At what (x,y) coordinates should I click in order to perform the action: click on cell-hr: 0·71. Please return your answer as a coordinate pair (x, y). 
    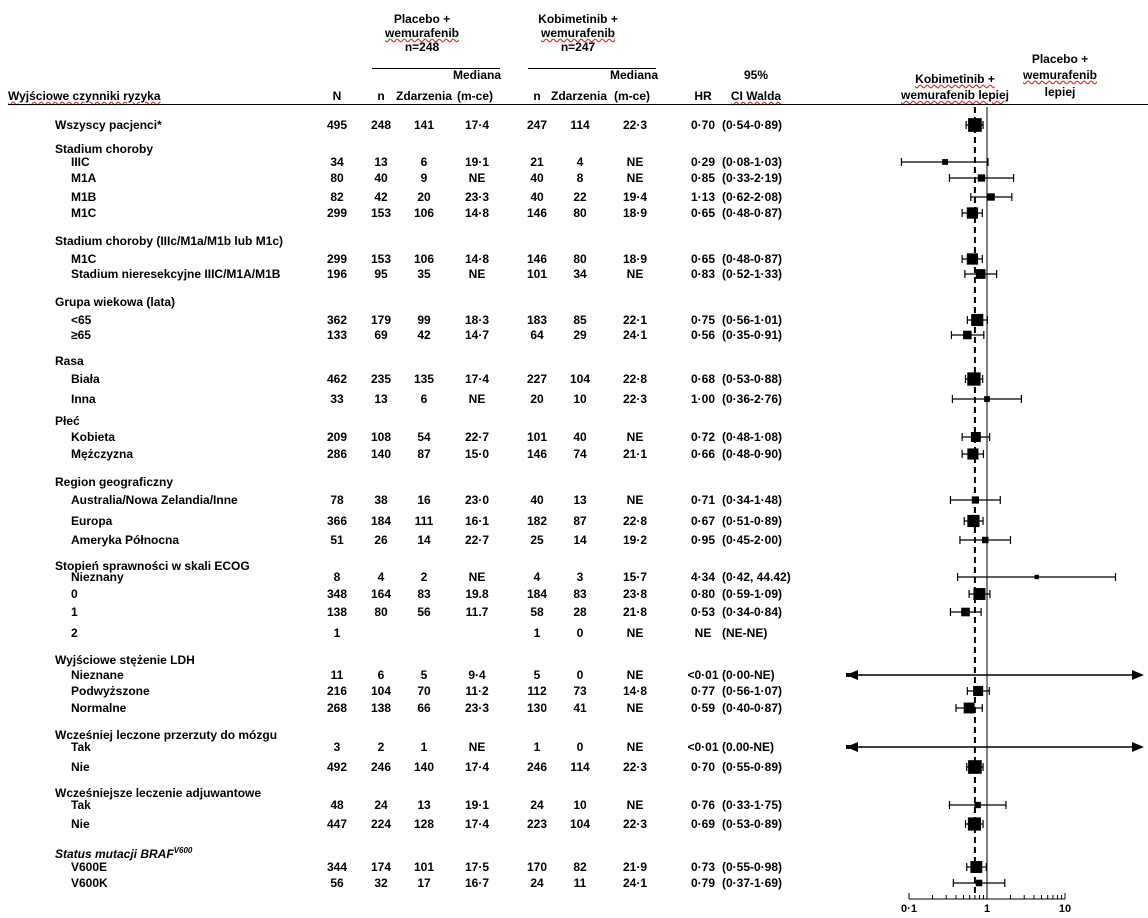
    Looking at the image, I should click on (703, 500).